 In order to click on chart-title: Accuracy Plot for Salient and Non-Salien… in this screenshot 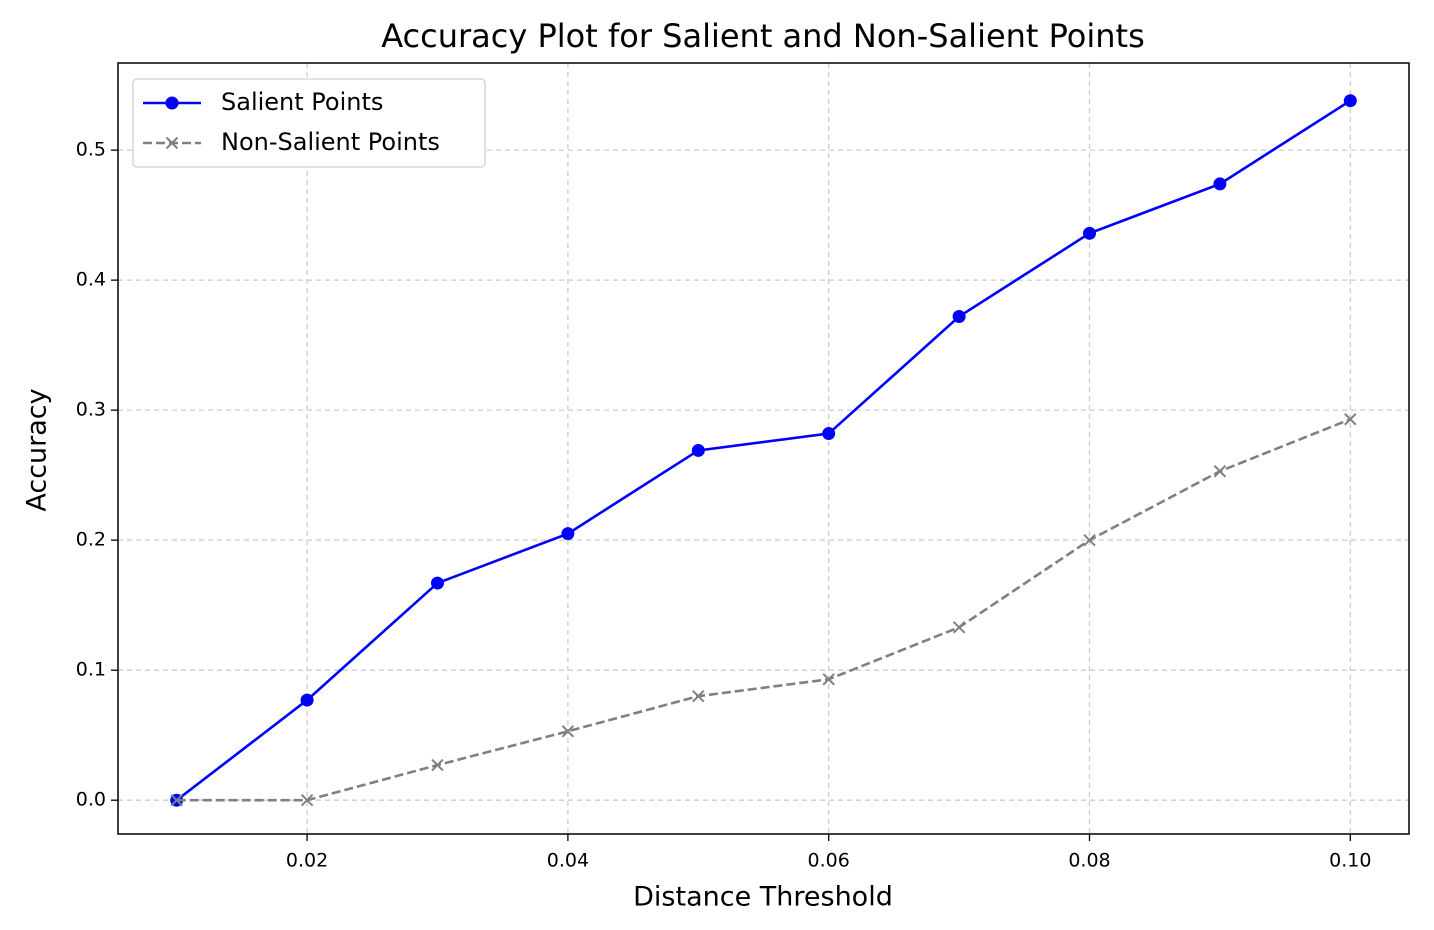, I will do `click(763, 36)`.